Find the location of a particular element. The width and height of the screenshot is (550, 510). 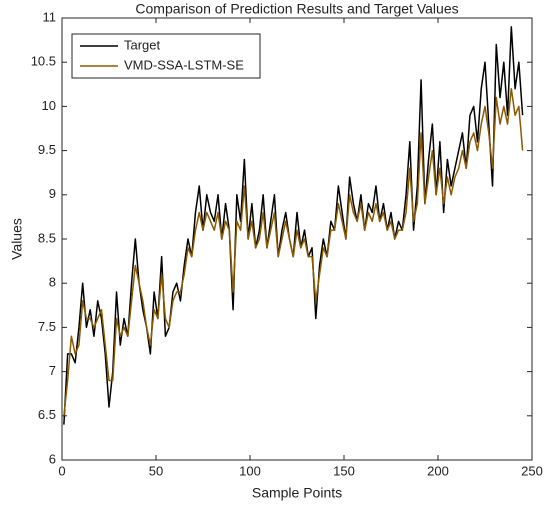

y-tick-label: 7 is located at coordinates (52, 370).